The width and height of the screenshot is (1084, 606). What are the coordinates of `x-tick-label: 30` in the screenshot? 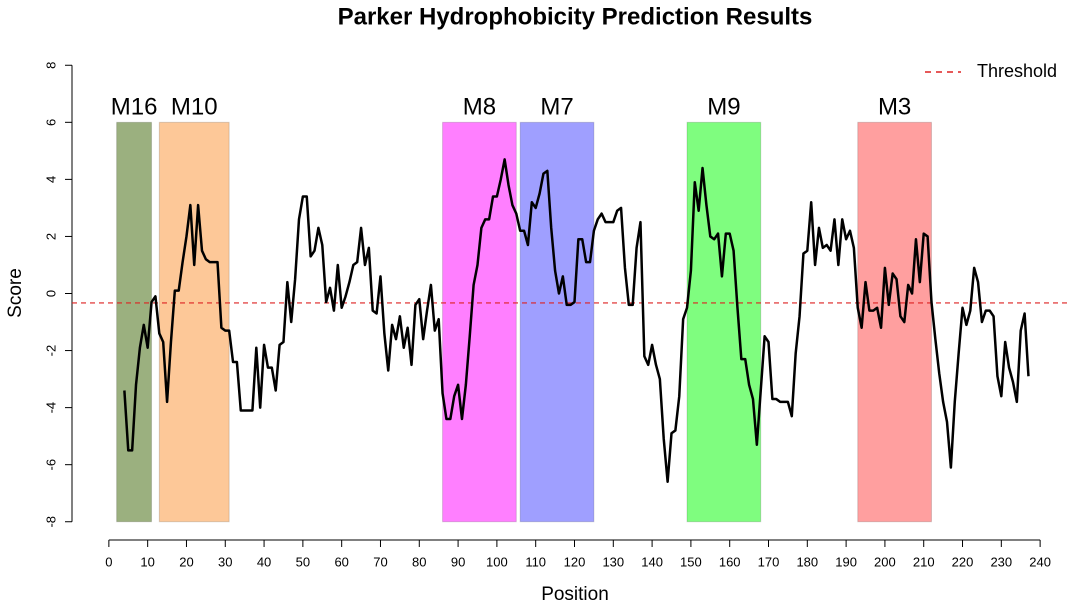 It's located at (225, 561).